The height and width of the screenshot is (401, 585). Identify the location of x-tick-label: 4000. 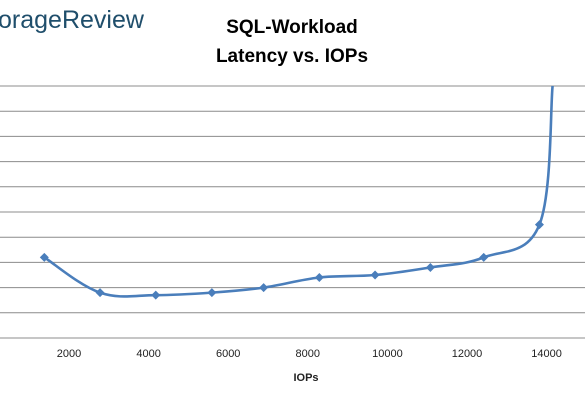
(148, 354).